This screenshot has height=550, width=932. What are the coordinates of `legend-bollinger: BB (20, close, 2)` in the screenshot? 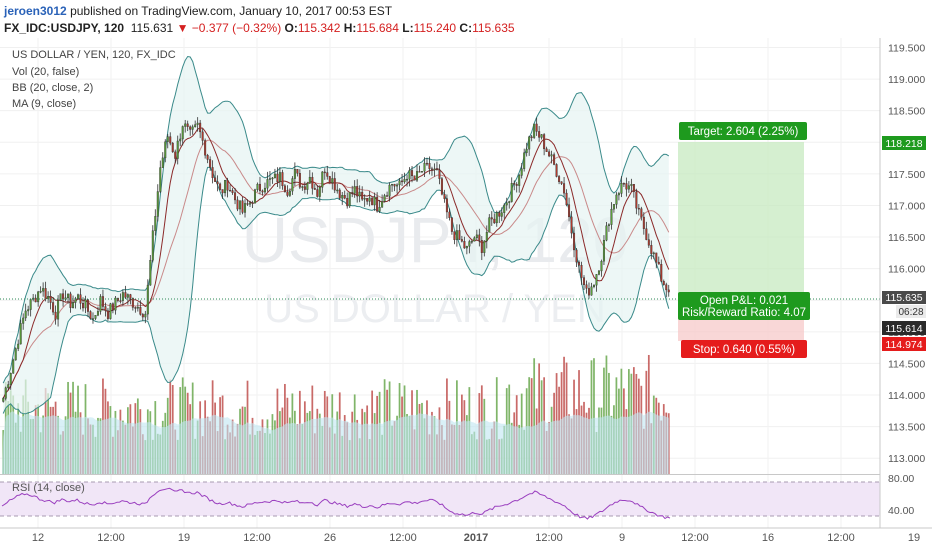 It's located at (53, 88).